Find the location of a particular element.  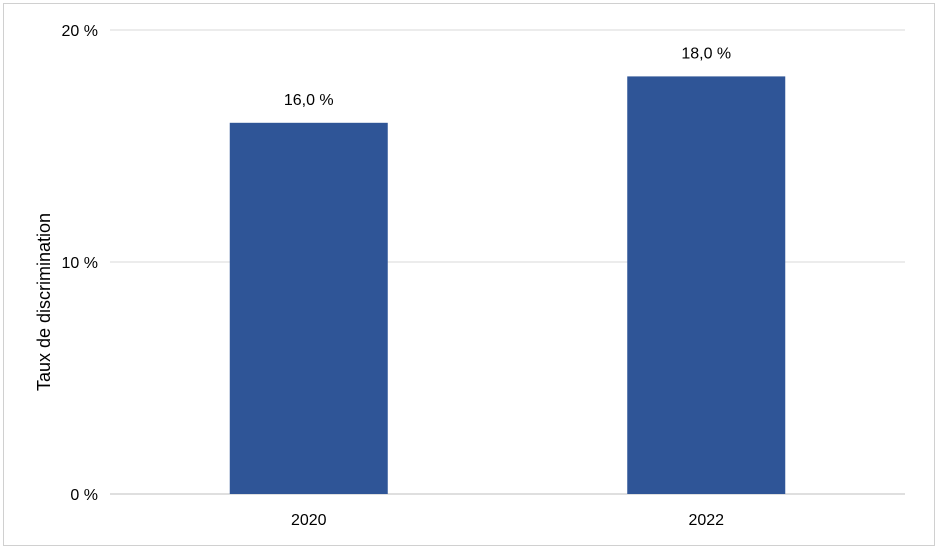

y-axis-label: Taux de discrimination is located at coordinates (44, 302).